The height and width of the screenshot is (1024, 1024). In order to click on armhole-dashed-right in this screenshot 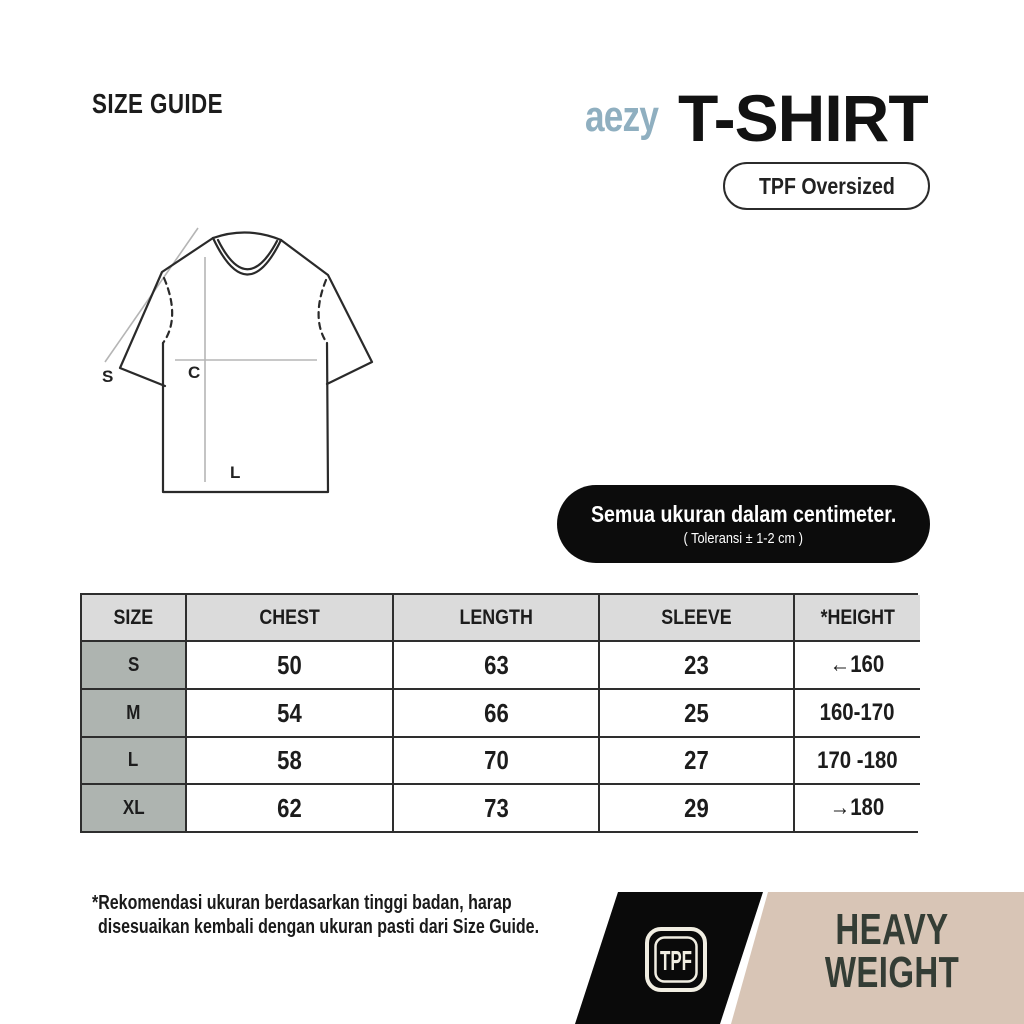, I will do `click(323, 311)`.